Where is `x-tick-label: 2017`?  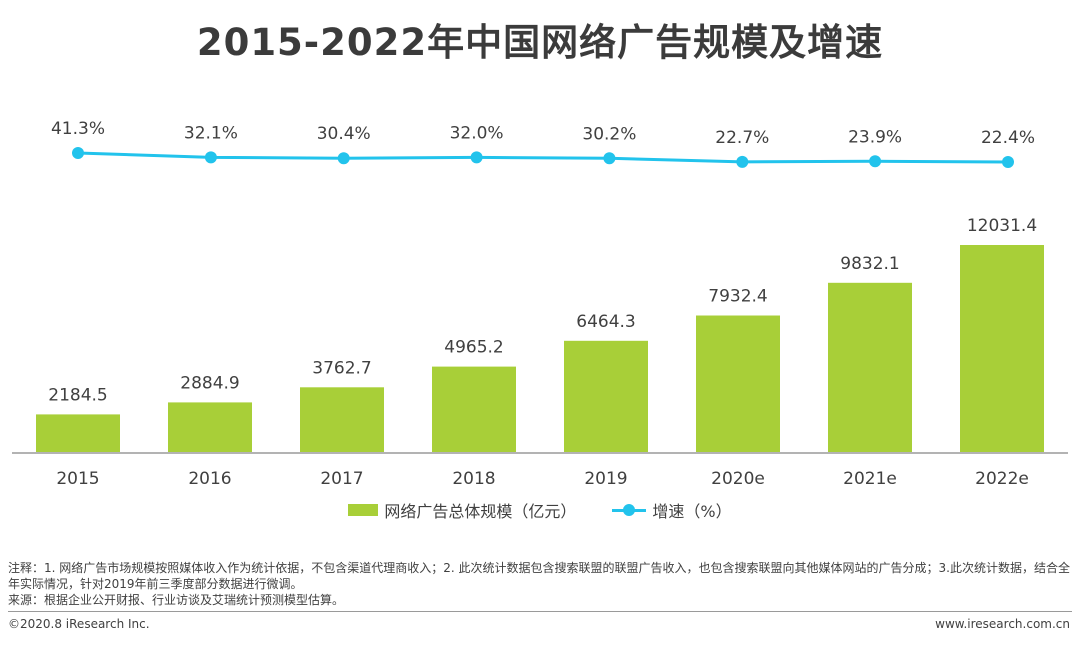 x-tick-label: 2017 is located at coordinates (341, 479).